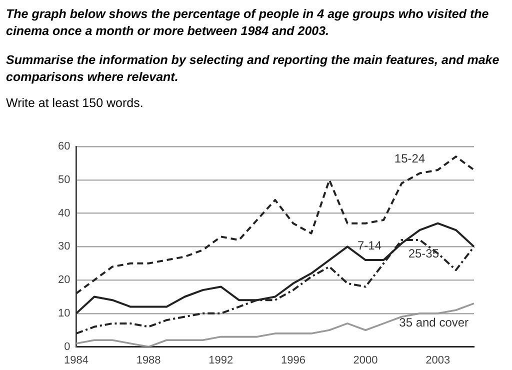  What do you see at coordinates (424, 253) in the screenshot?
I see `series-label: 25-35` at bounding box center [424, 253].